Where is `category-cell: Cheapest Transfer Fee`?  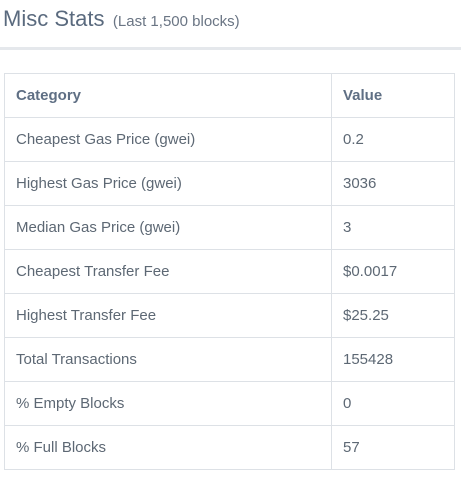
category-cell: Cheapest Transfer Fee is located at coordinates (168, 271).